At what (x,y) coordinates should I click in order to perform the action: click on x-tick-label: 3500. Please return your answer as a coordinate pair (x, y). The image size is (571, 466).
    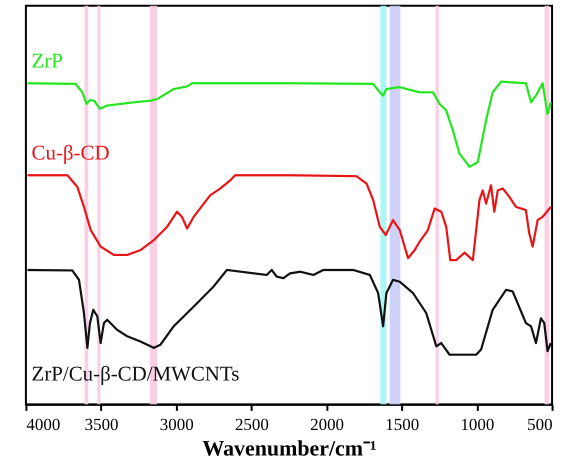
    Looking at the image, I should click on (101, 424).